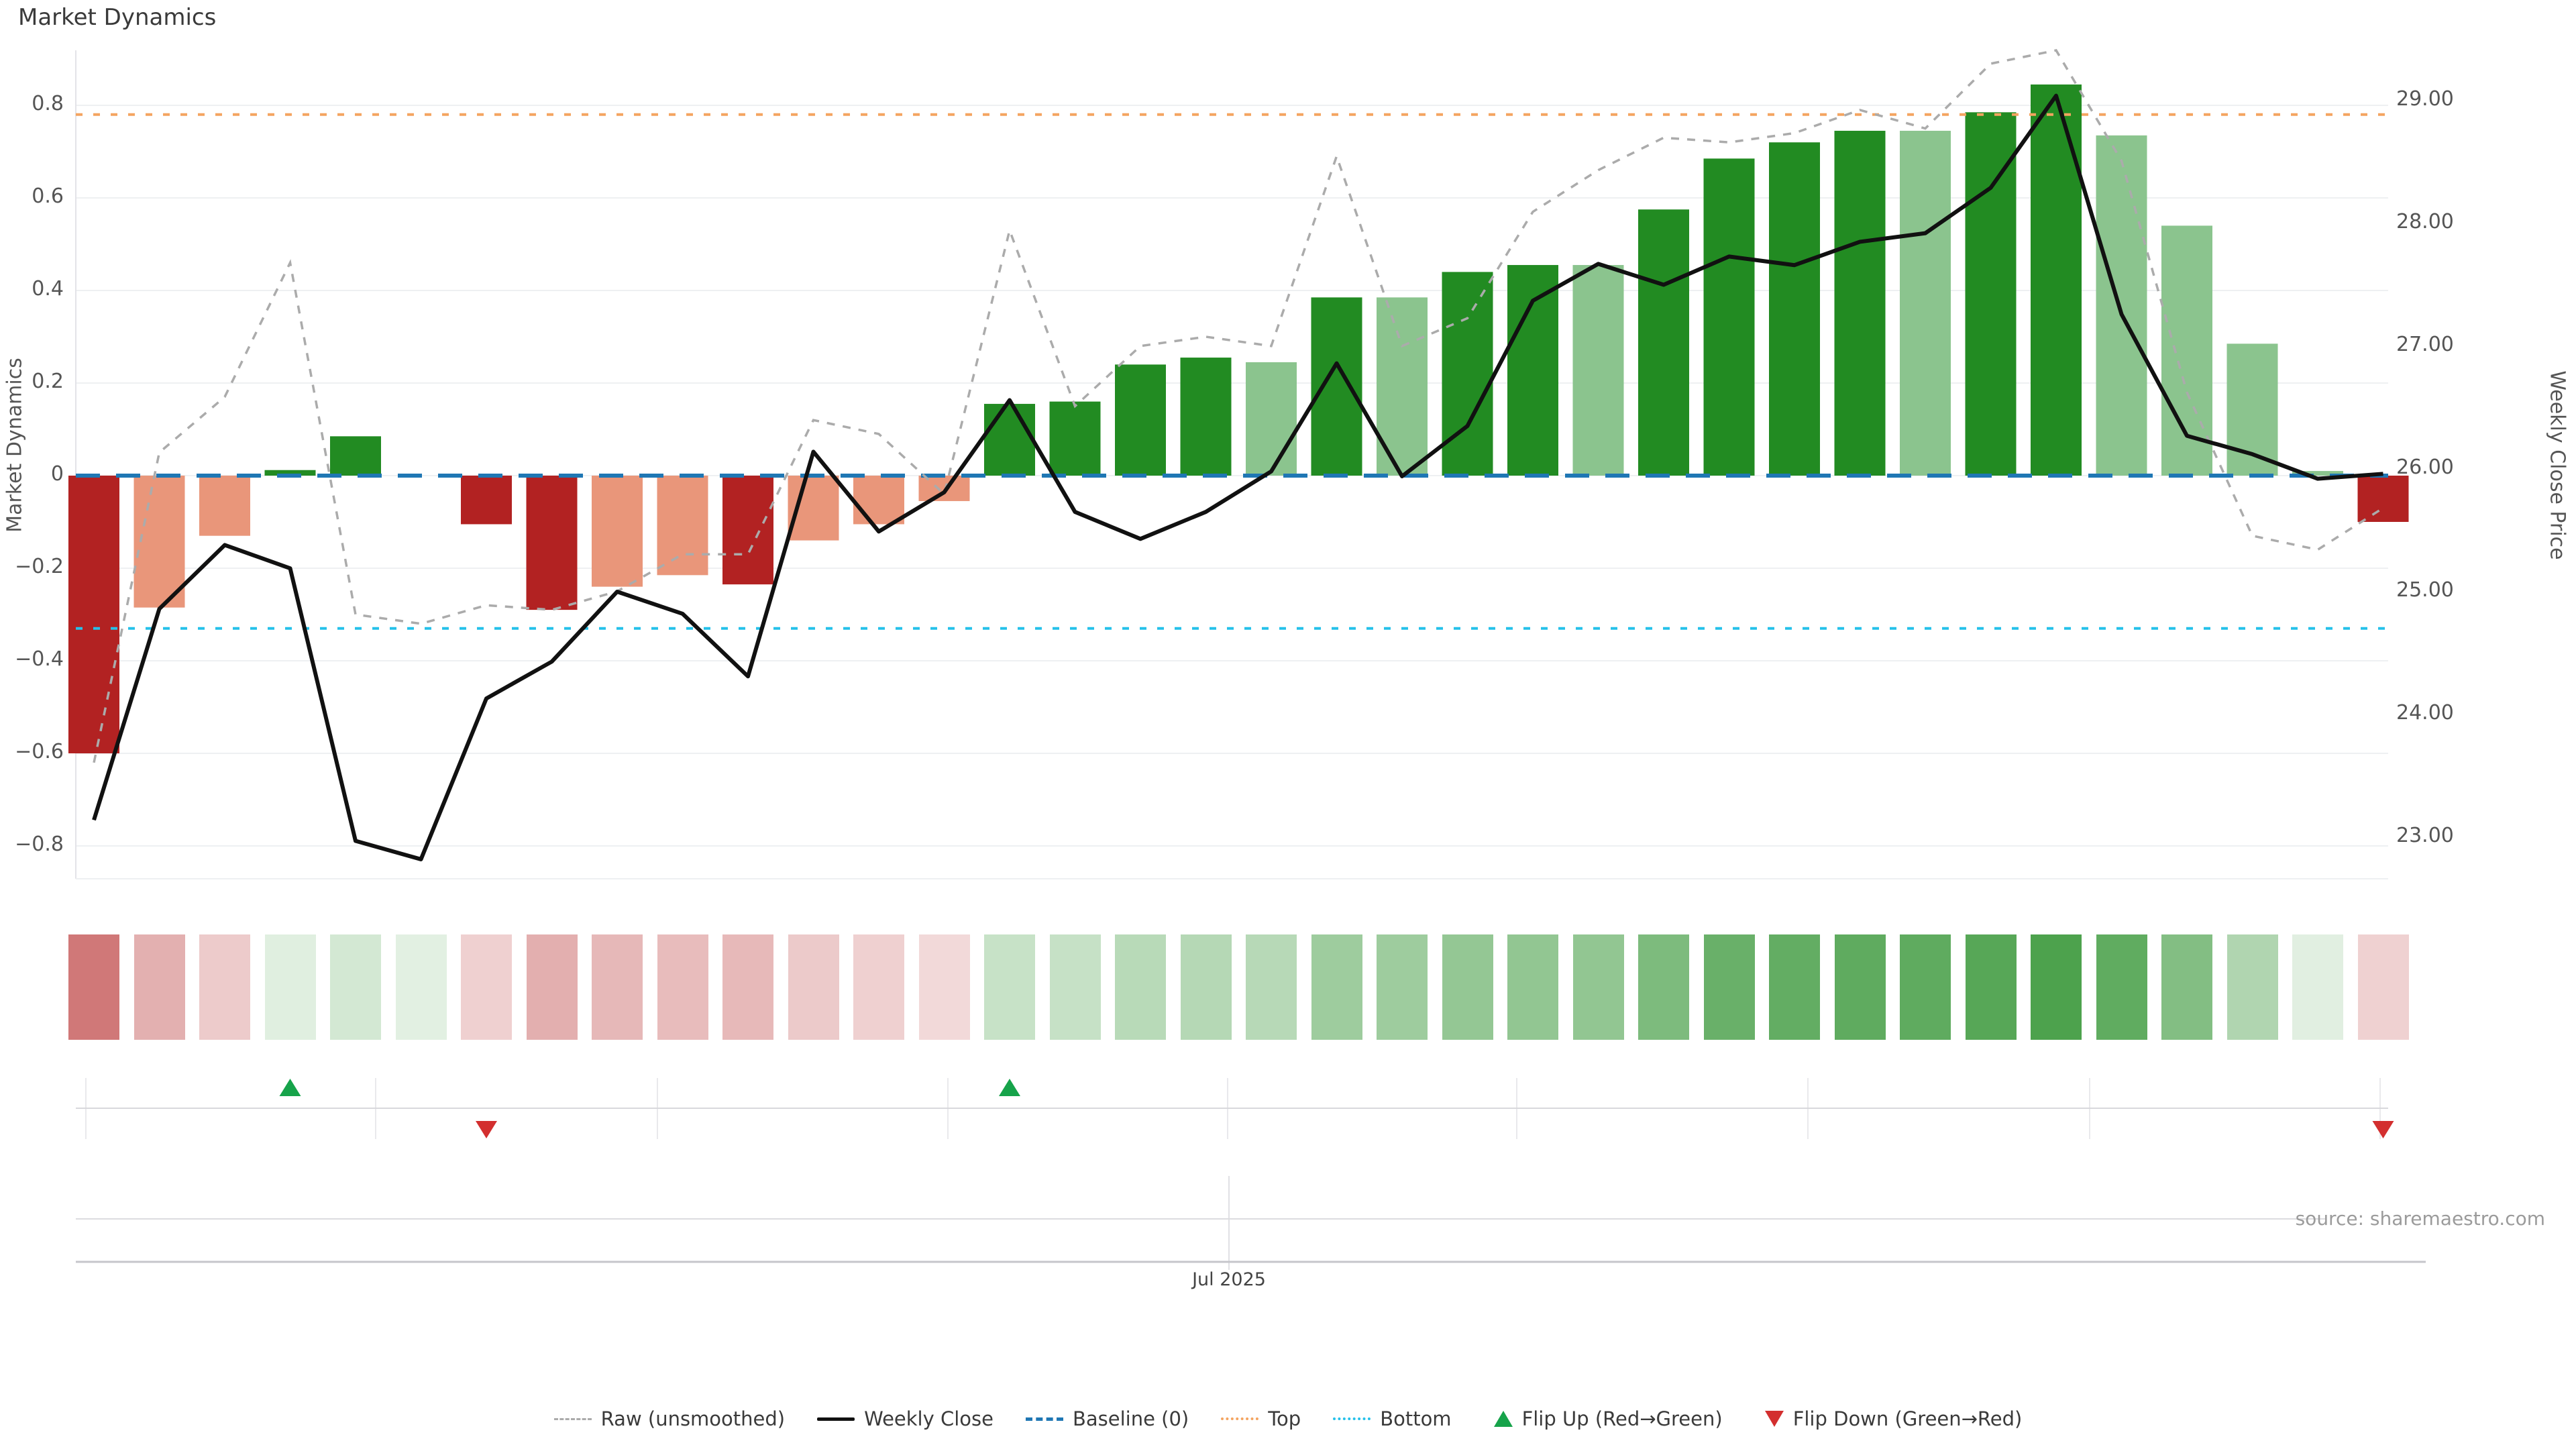 Image resolution: width=2576 pixels, height=1449 pixels. What do you see at coordinates (2425, 467) in the screenshot?
I see `right-tick-label: 26.00` at bounding box center [2425, 467].